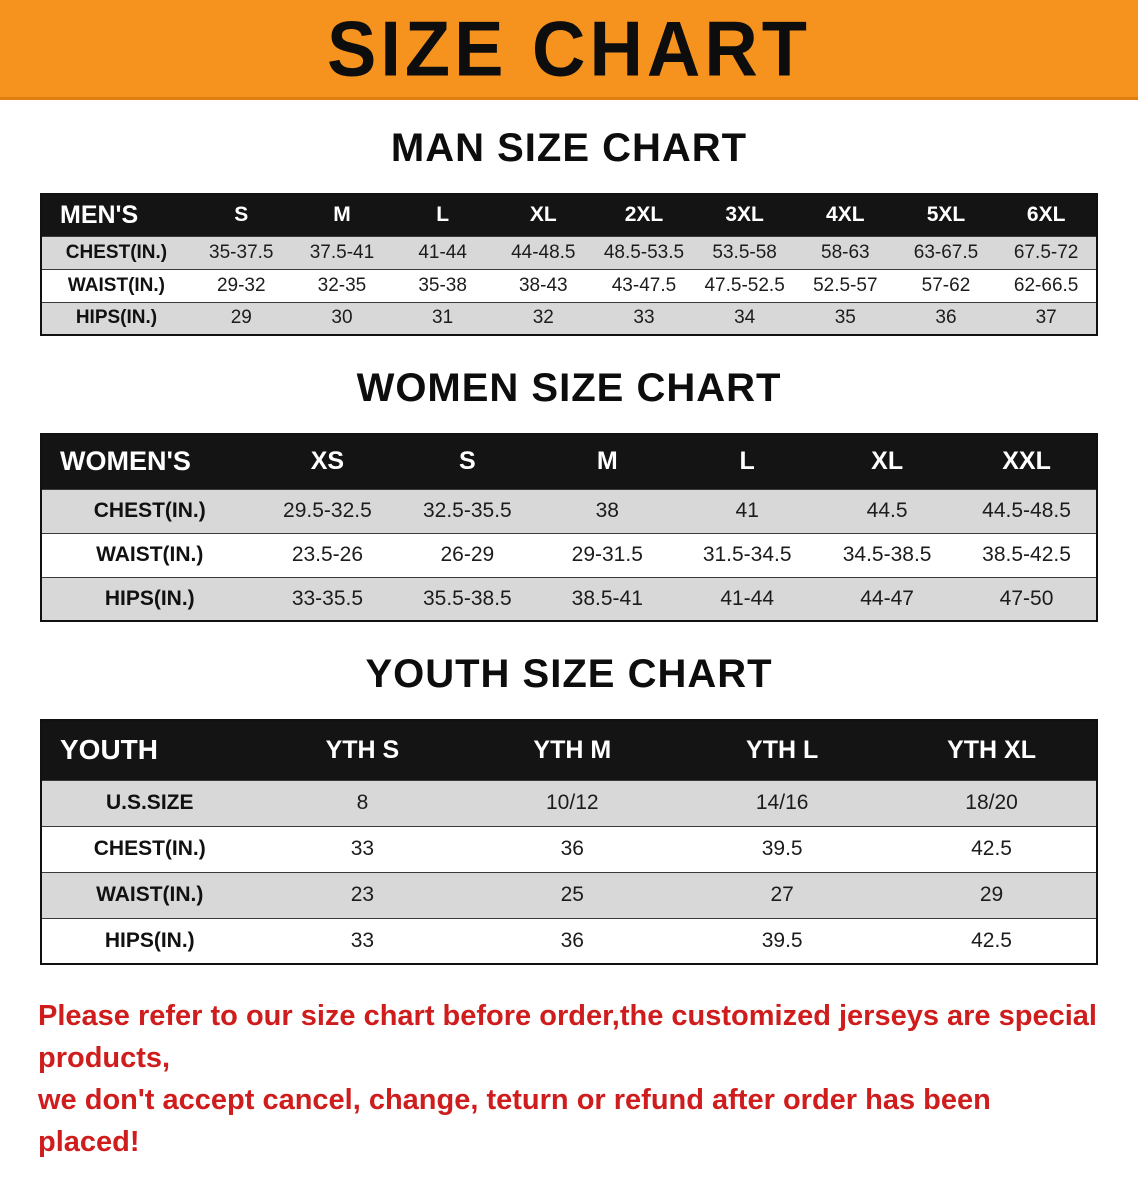 This screenshot has height=1193, width=1138. I want to click on header-row: WOMEN'S XS S M L XL XXL, so click(569, 461).